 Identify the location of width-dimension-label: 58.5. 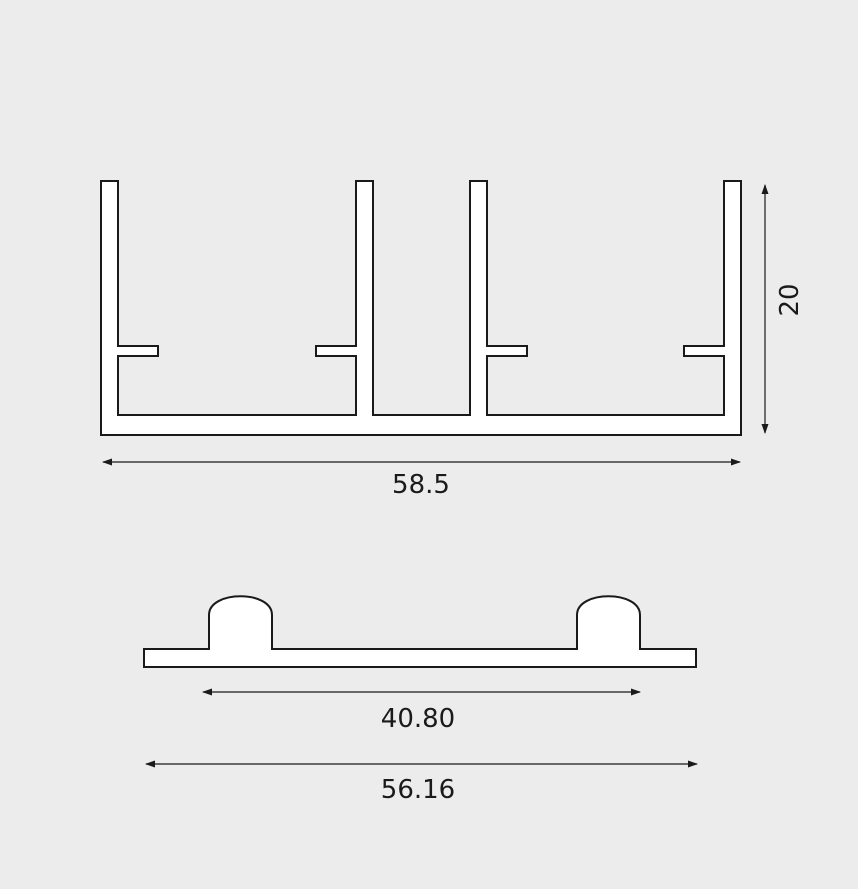
(421, 485).